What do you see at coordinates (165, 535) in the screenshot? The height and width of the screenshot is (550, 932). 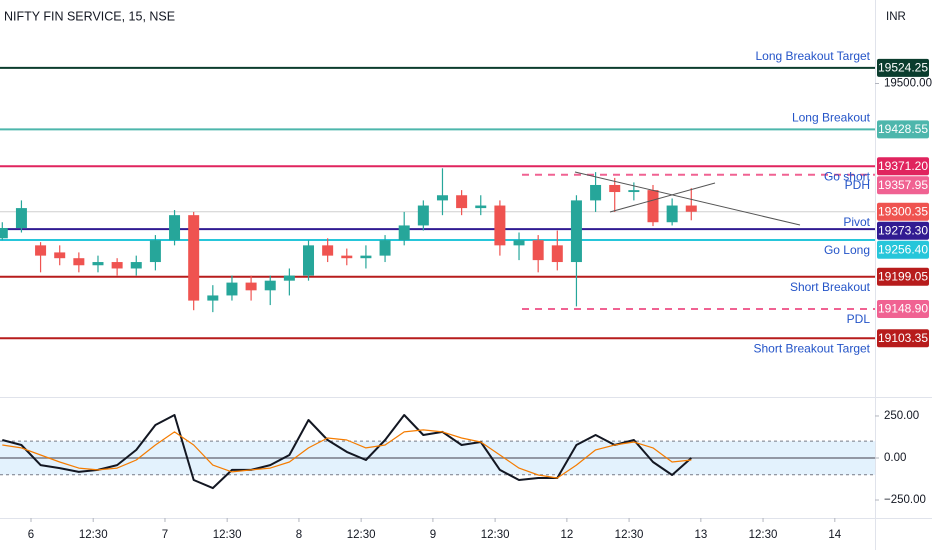 I see `x-tick-label: 7` at bounding box center [165, 535].